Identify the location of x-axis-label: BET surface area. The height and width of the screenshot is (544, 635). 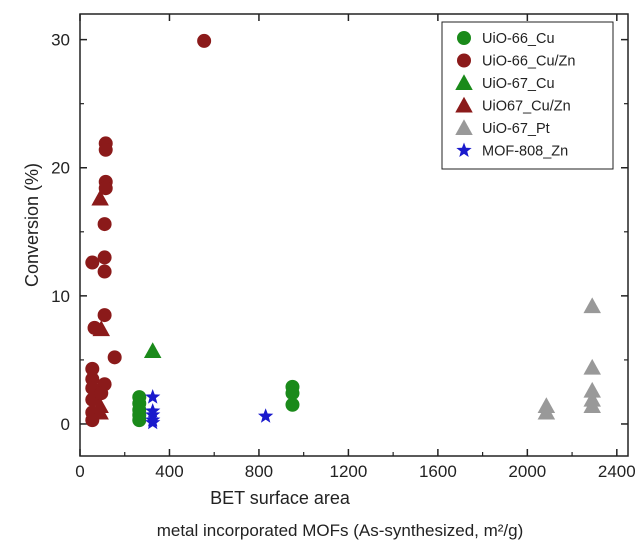
(280, 498).